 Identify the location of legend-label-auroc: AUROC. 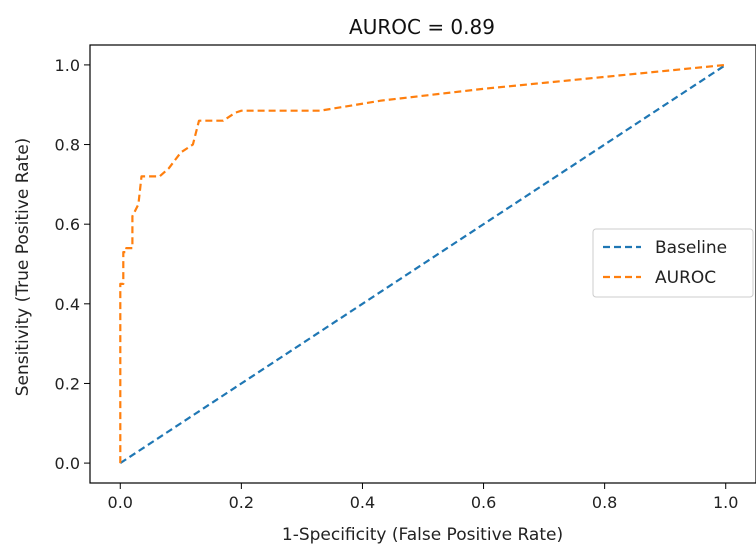
(685, 278).